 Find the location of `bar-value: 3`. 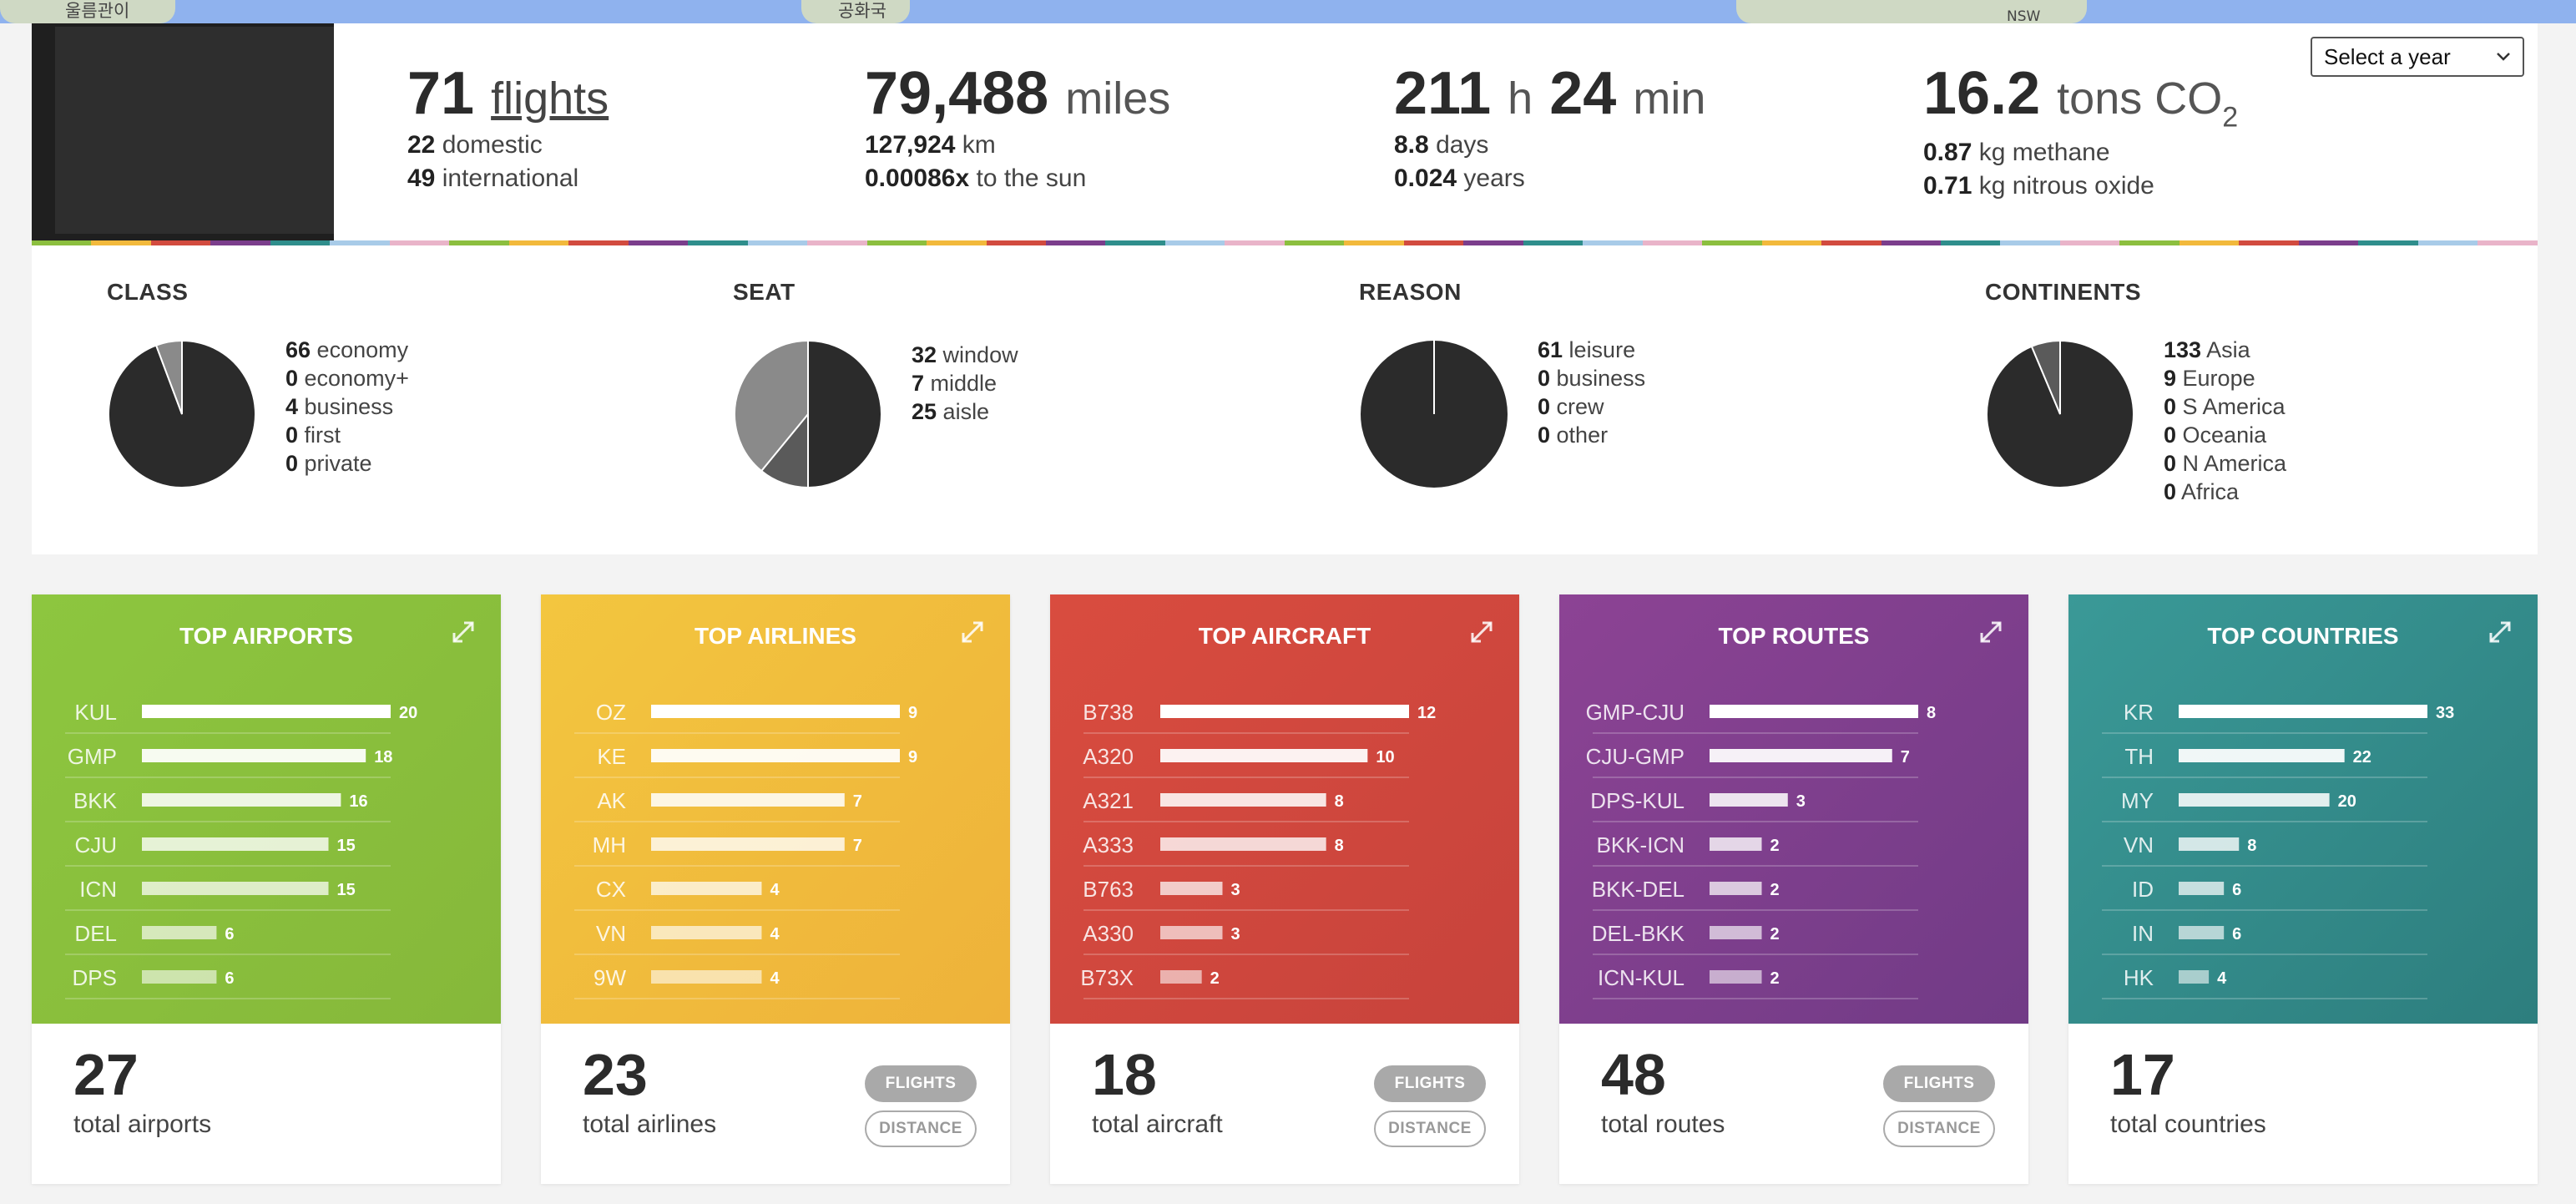

bar-value: 3 is located at coordinates (1235, 934).